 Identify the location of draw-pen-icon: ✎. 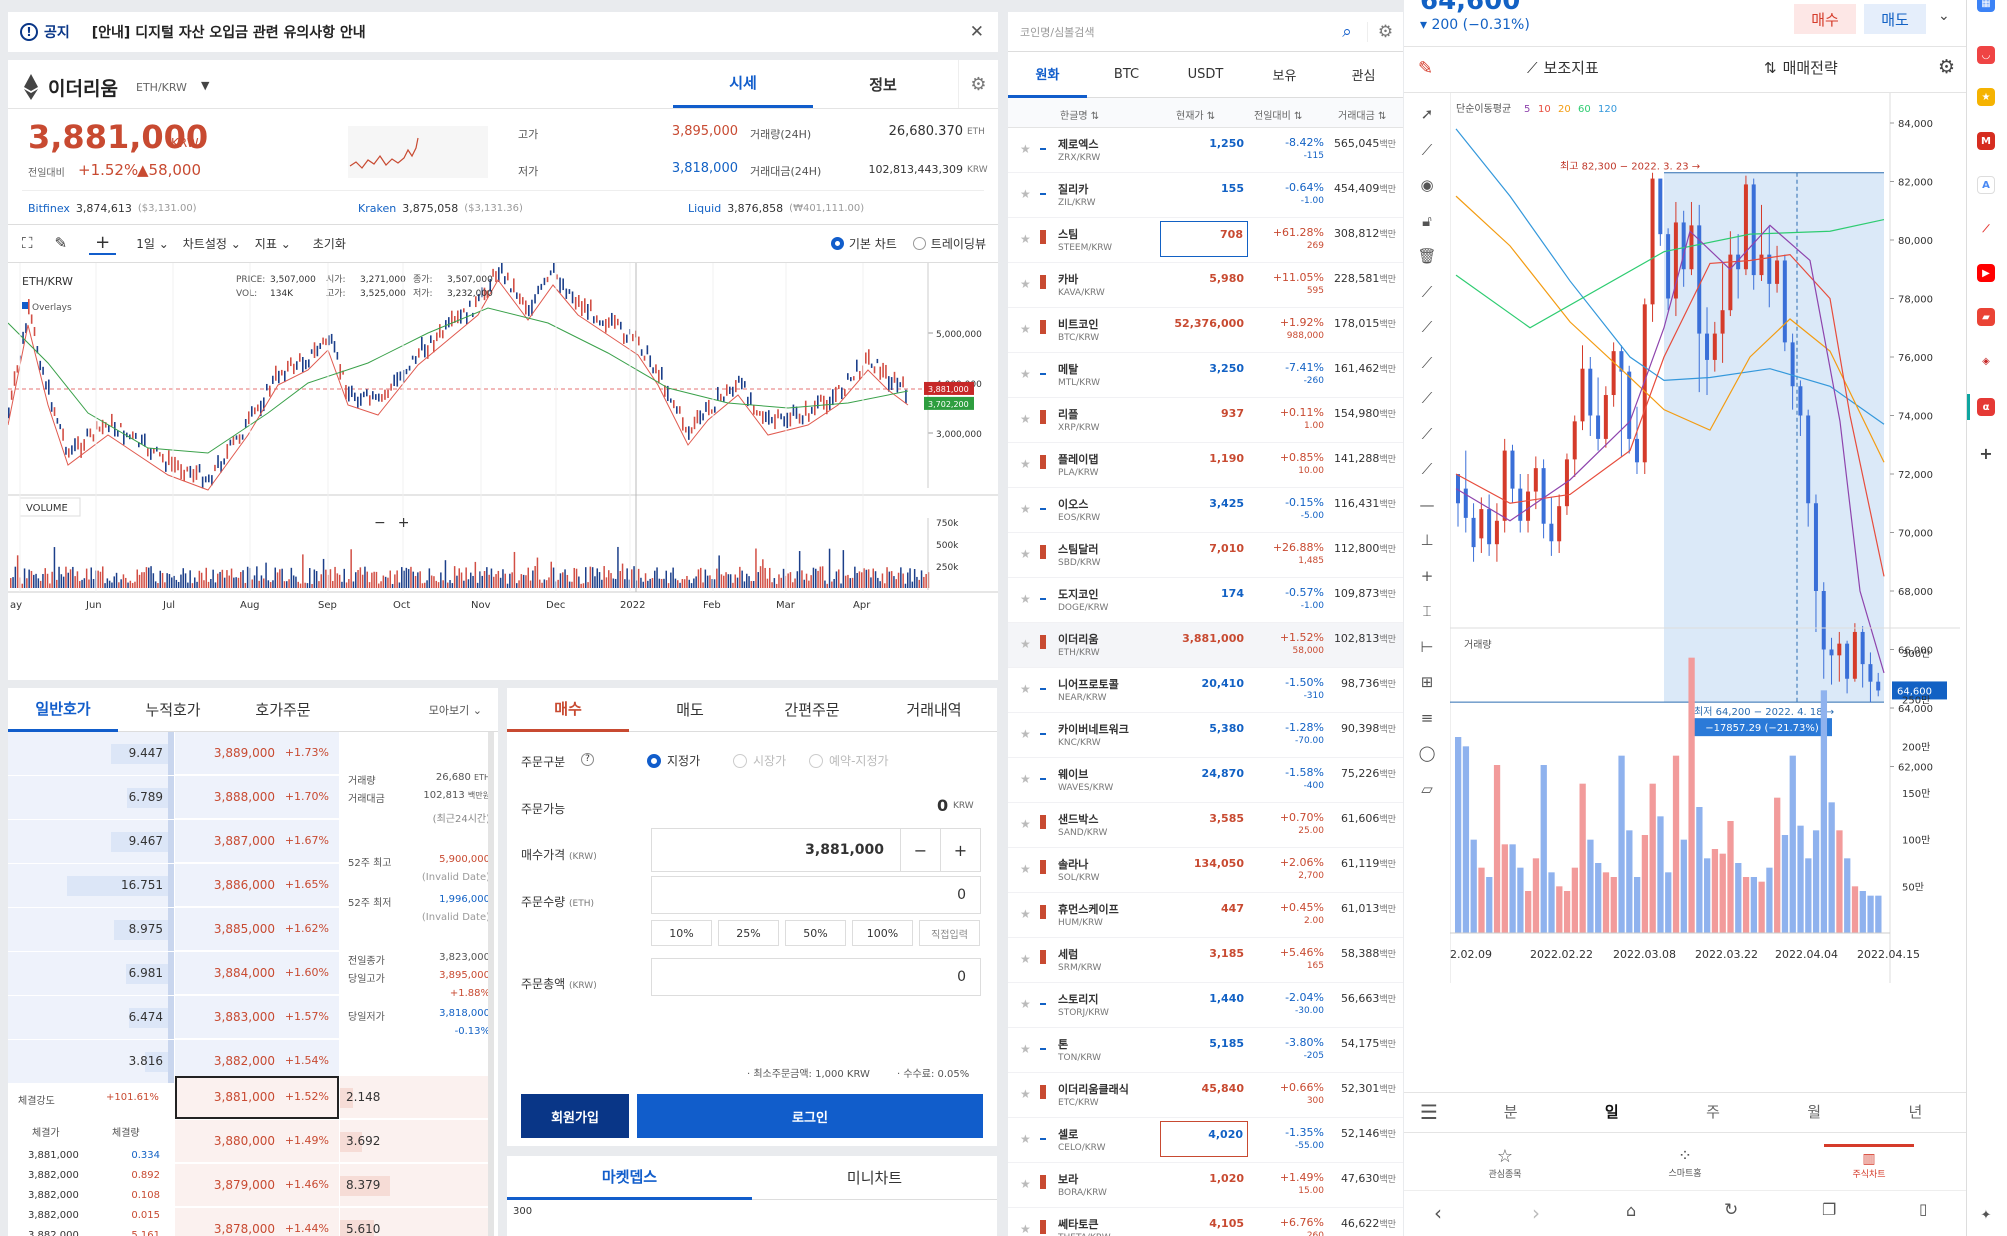
(1426, 68).